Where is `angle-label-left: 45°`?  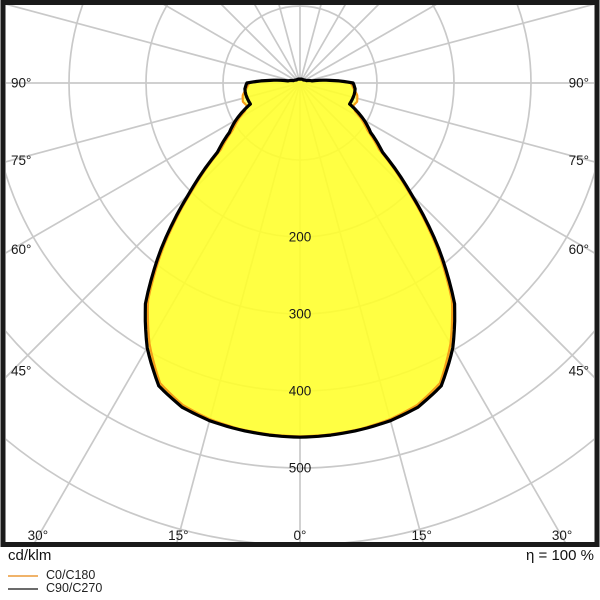
angle-label-left: 45° is located at coordinates (21, 371).